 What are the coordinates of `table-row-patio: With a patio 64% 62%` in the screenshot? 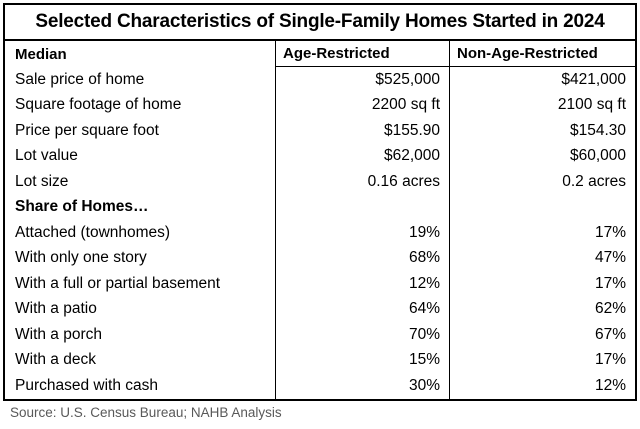 It's located at (320, 309).